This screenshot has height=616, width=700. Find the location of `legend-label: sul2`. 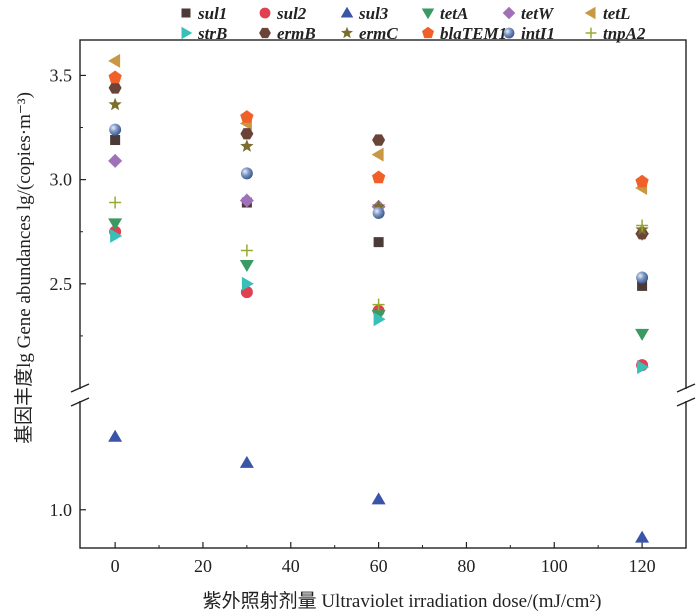

legend-label: sul2 is located at coordinates (291, 13).